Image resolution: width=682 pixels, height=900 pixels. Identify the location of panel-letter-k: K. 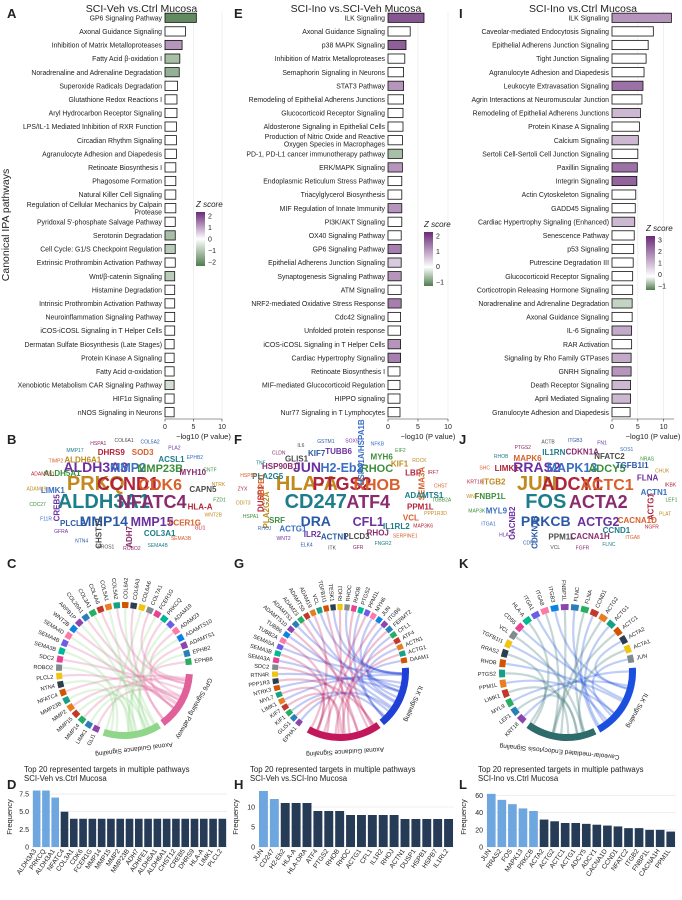
(464, 563).